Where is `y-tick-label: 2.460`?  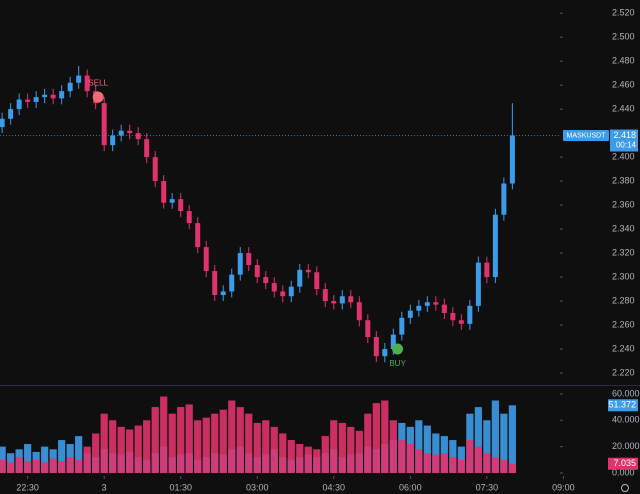 y-tick-label: 2.460 is located at coordinates (623, 85).